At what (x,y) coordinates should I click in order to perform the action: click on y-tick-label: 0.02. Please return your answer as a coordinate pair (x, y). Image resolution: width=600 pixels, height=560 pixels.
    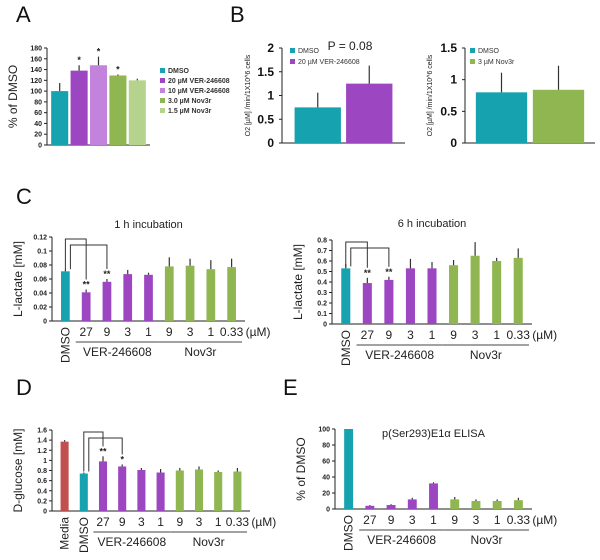
    Looking at the image, I should click on (40, 308).